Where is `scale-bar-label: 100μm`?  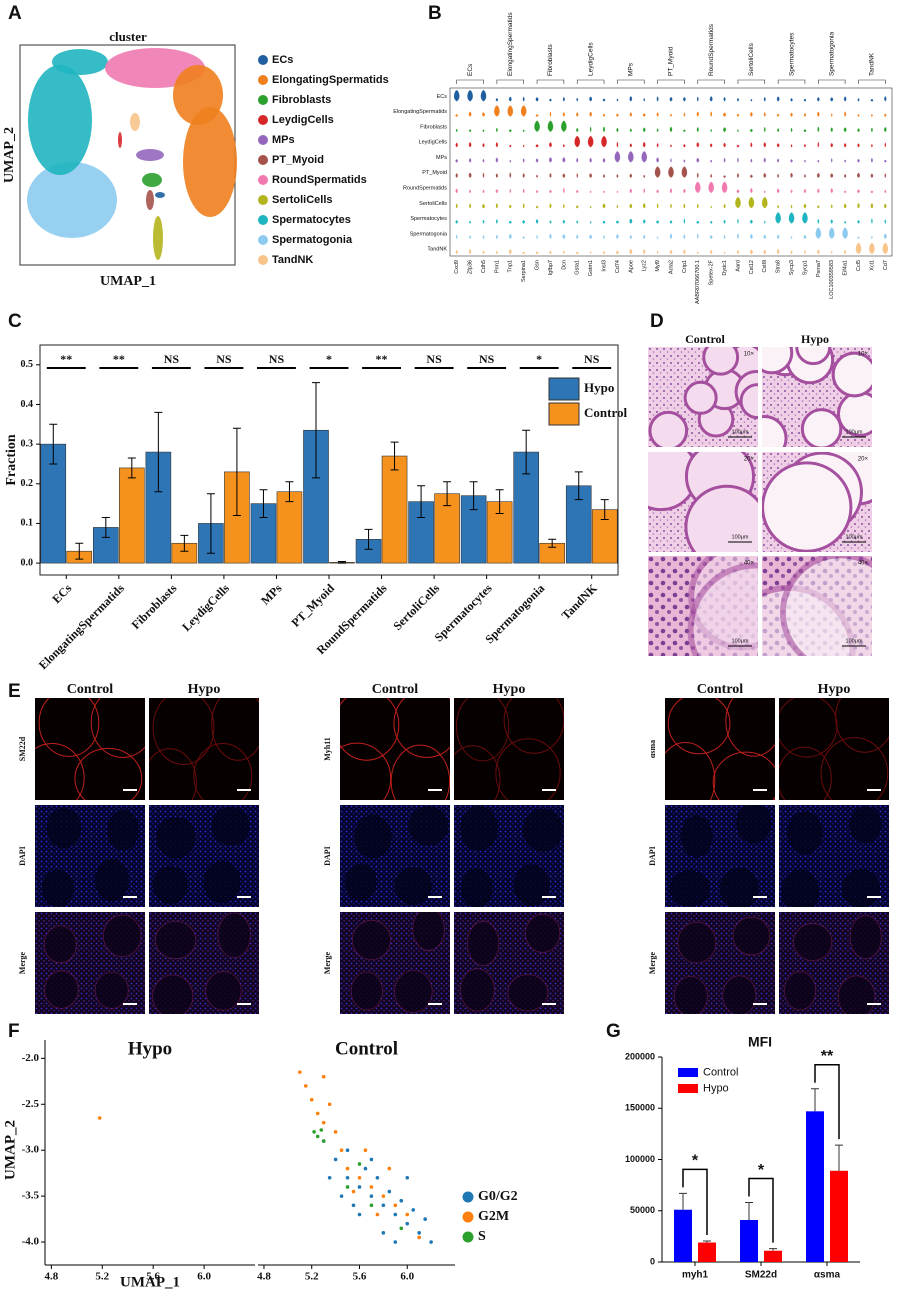 scale-bar-label: 100μm is located at coordinates (854, 641).